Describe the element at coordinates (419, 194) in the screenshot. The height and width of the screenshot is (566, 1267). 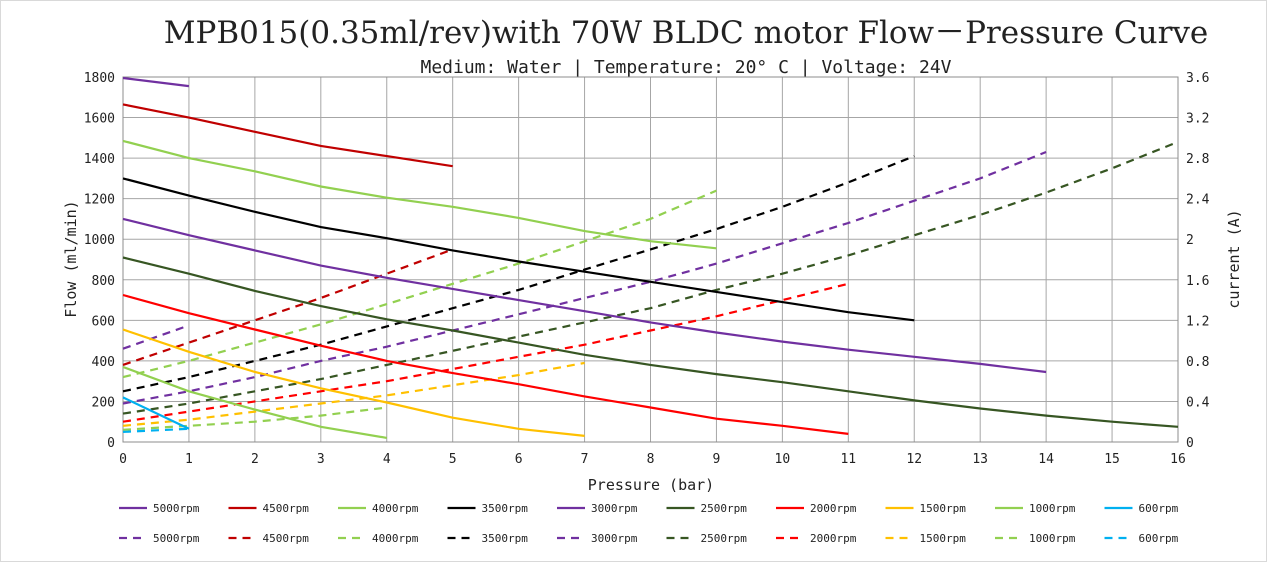
I see `flow-line-4000rpm` at that location.